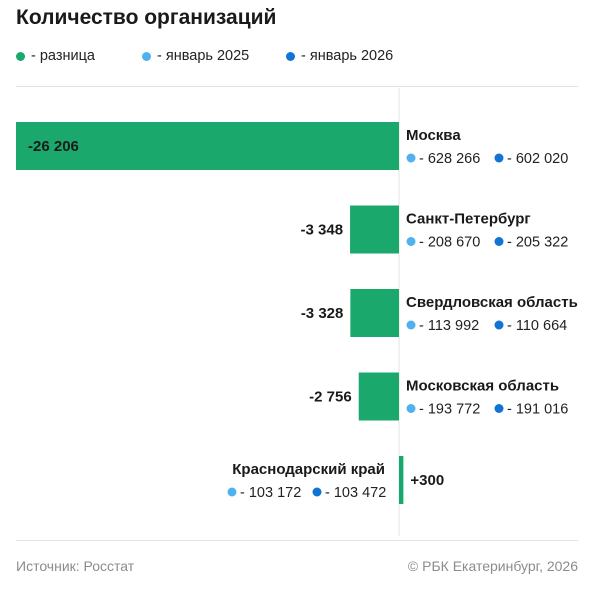 The image size is (590, 590). What do you see at coordinates (537, 243) in the screenshot?
I see `value-label-jan-2026: - 205 322` at bounding box center [537, 243].